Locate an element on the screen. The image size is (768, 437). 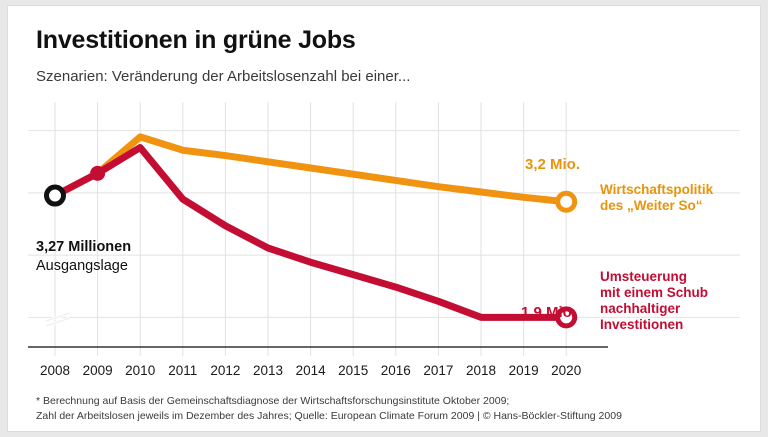
x-tick-2008: 2008 is located at coordinates (55, 370).